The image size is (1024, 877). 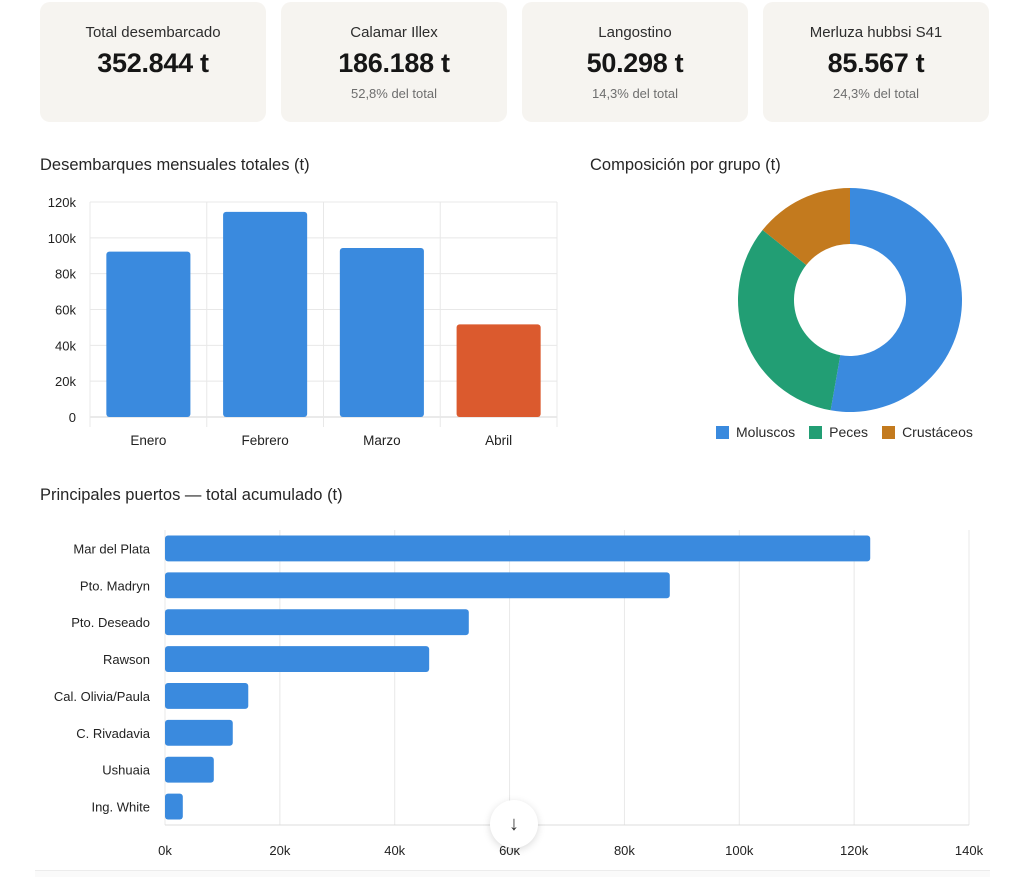 What do you see at coordinates (126, 770) in the screenshot?
I see `y-tick-label: Ushuaia` at bounding box center [126, 770].